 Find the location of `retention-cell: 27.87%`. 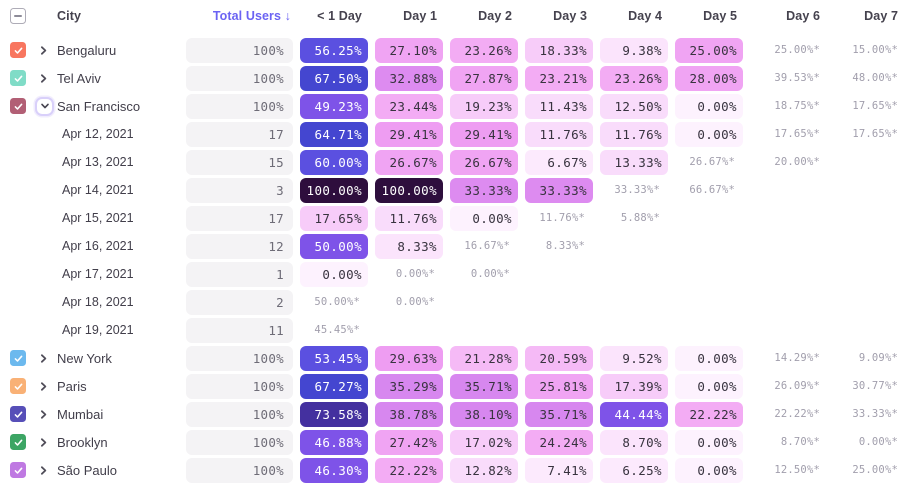

retention-cell: 27.87% is located at coordinates (484, 78).